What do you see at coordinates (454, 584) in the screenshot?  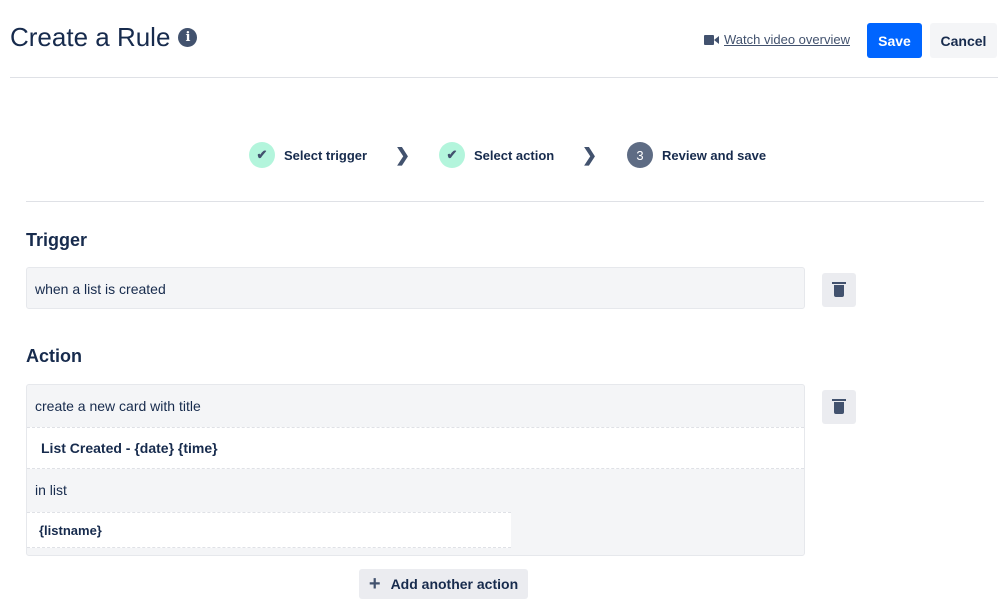 I see `add-action-label: Add another action` at bounding box center [454, 584].